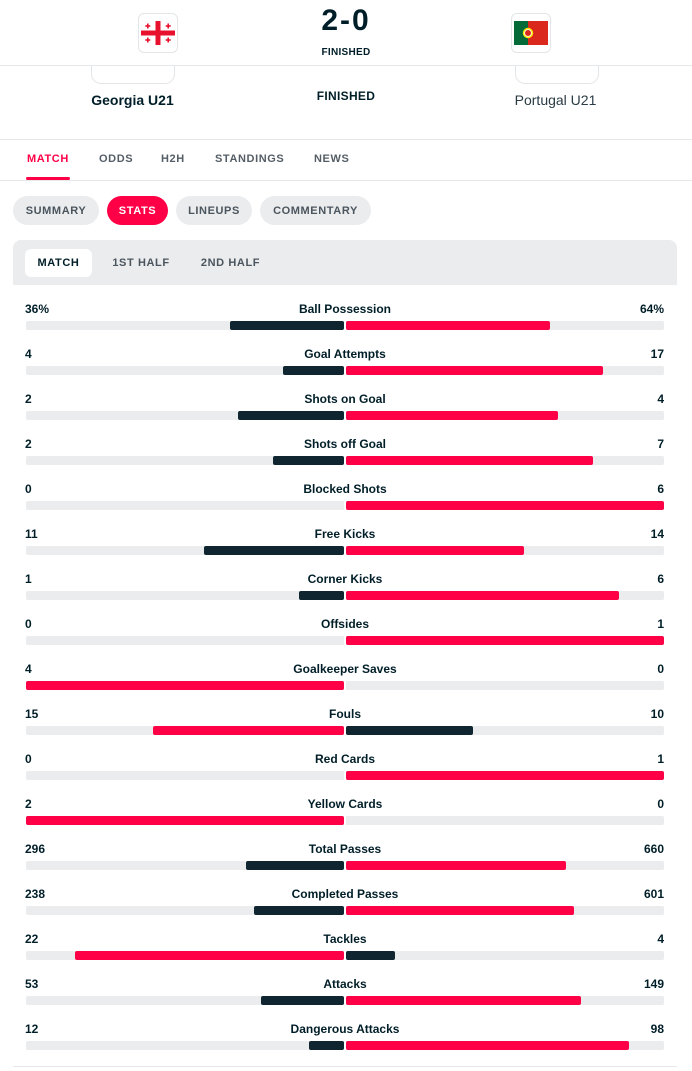 The width and height of the screenshot is (692, 1071). I want to click on period-tab-1st-half: 1ST HALF, so click(141, 263).